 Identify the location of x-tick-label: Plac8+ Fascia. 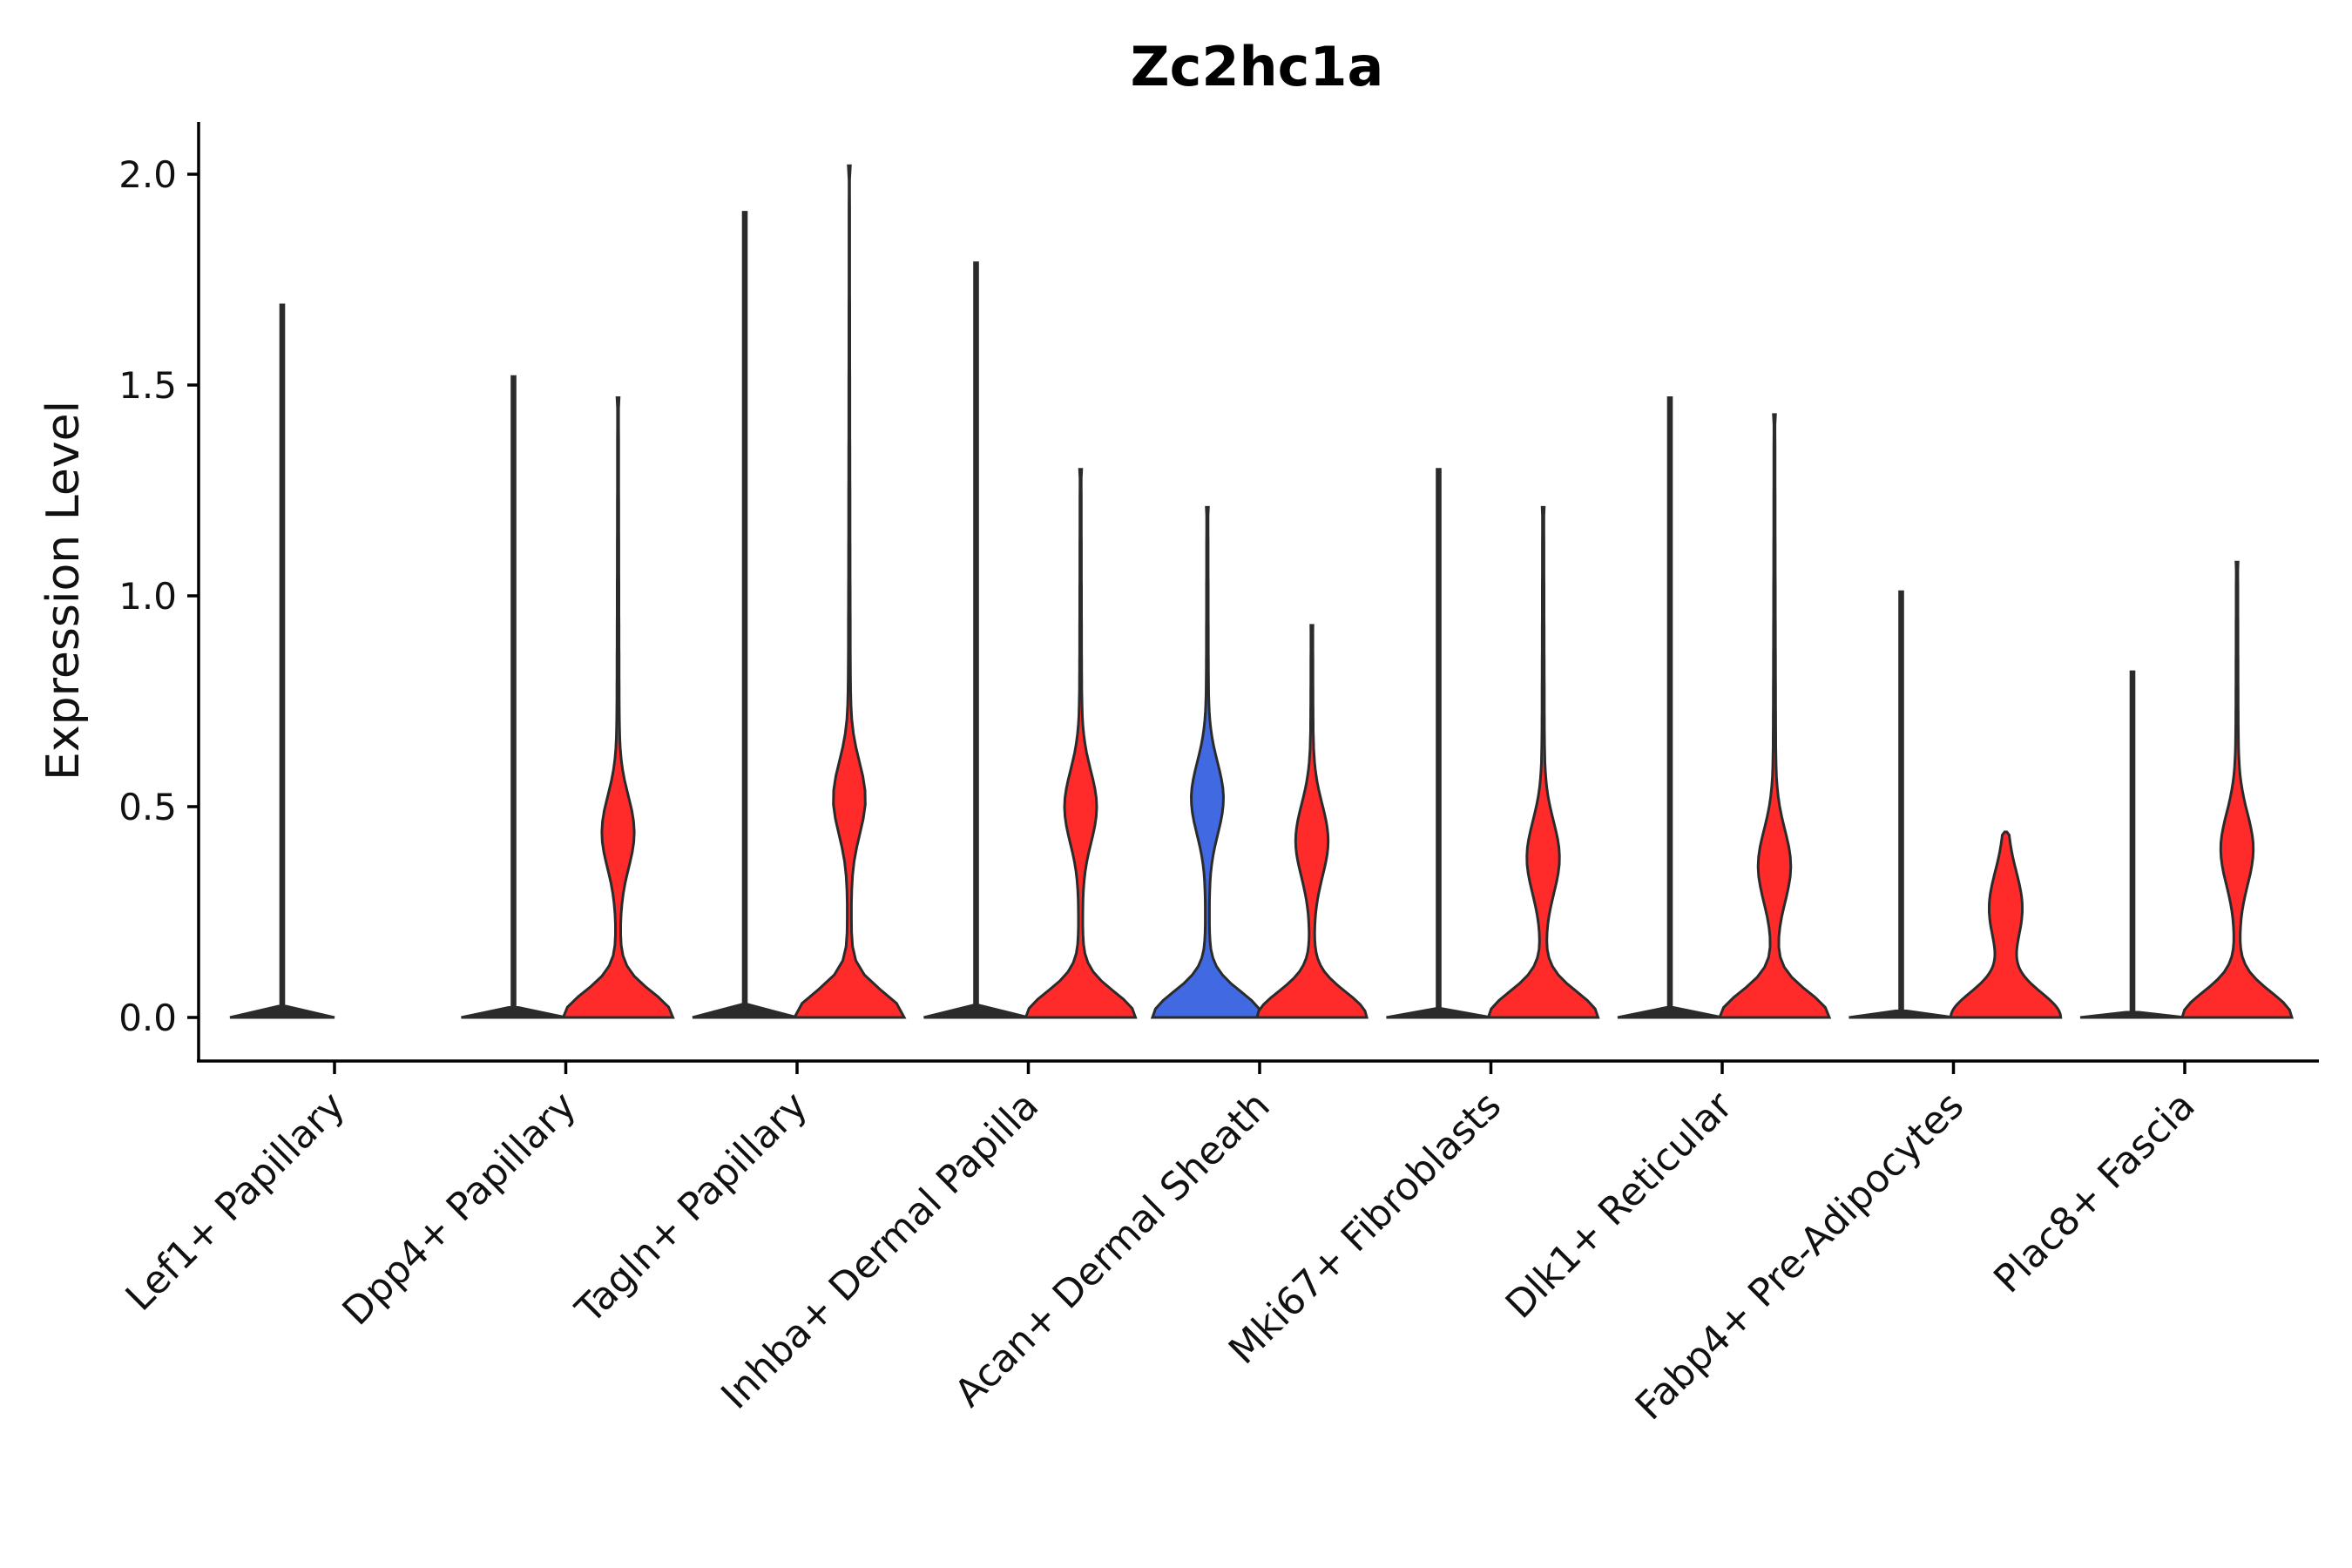
(2094, 1193).